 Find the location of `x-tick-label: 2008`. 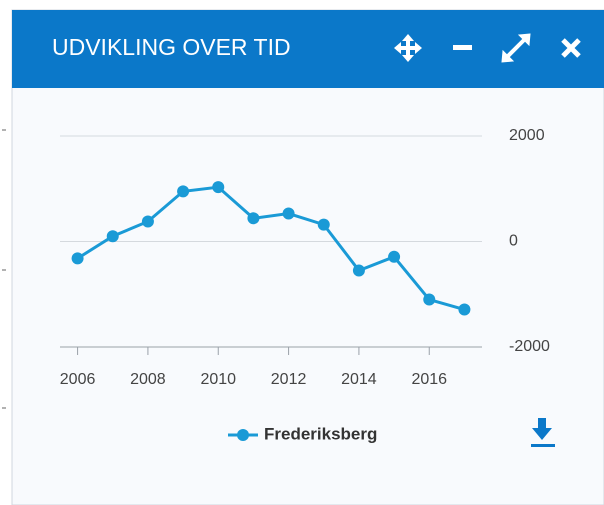

x-tick-label: 2008 is located at coordinates (148, 379).